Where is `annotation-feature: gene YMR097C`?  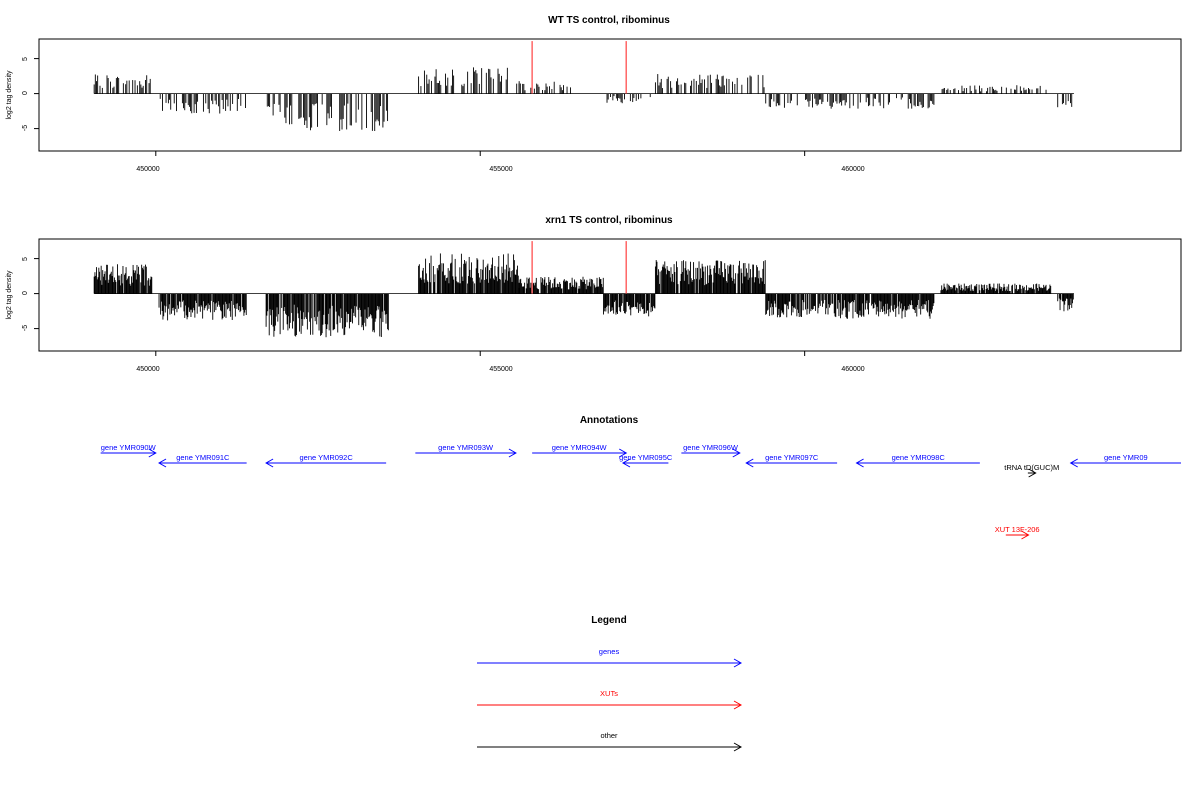 annotation-feature: gene YMR097C is located at coordinates (791, 460).